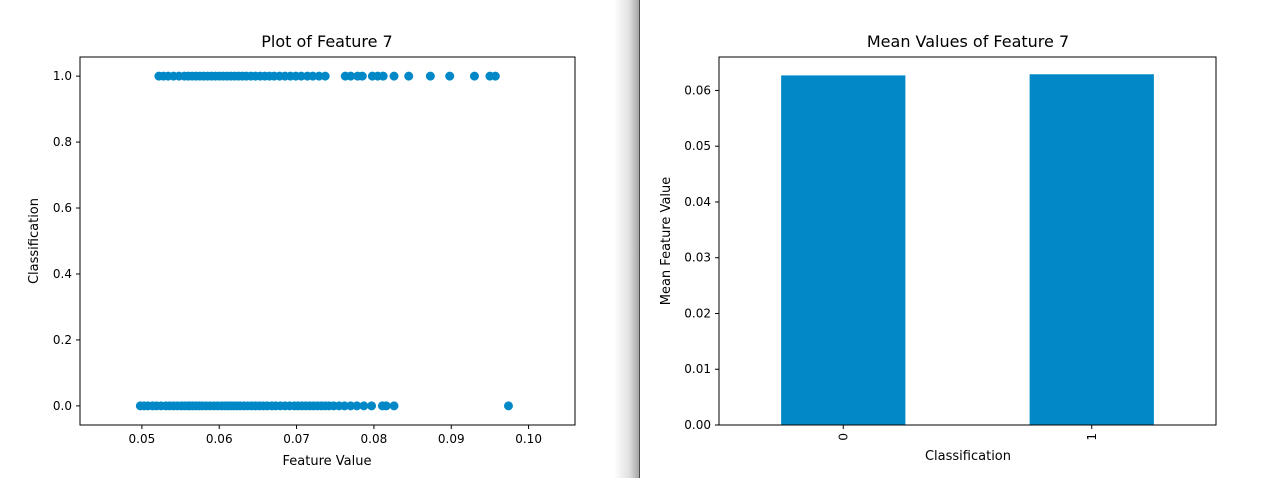 This screenshot has width=1276, height=478. Describe the element at coordinates (219, 439) in the screenshot. I see `scatter-x-tick-label: 0.06` at that location.